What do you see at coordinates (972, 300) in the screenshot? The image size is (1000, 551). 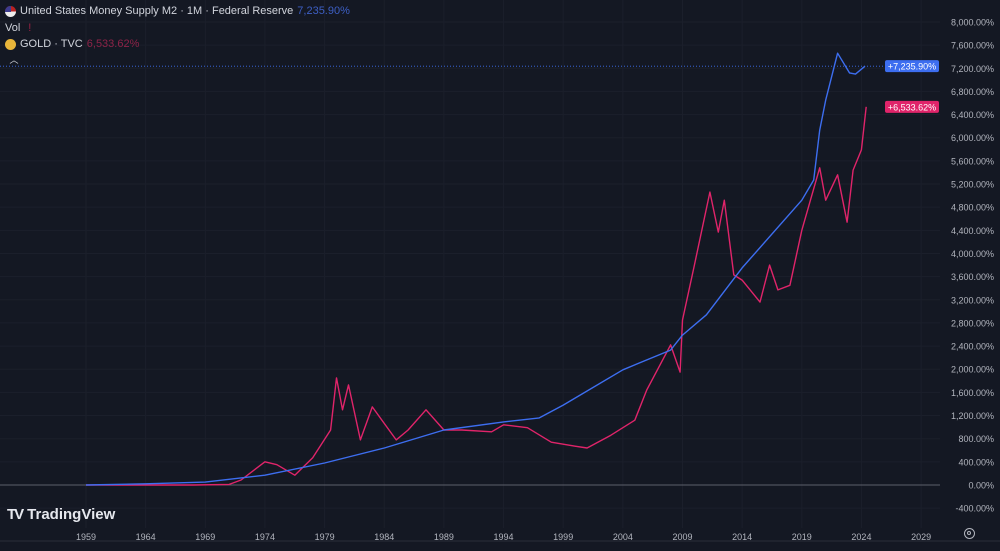 I see `y-tick-label: 3,200.00%` at bounding box center [972, 300].